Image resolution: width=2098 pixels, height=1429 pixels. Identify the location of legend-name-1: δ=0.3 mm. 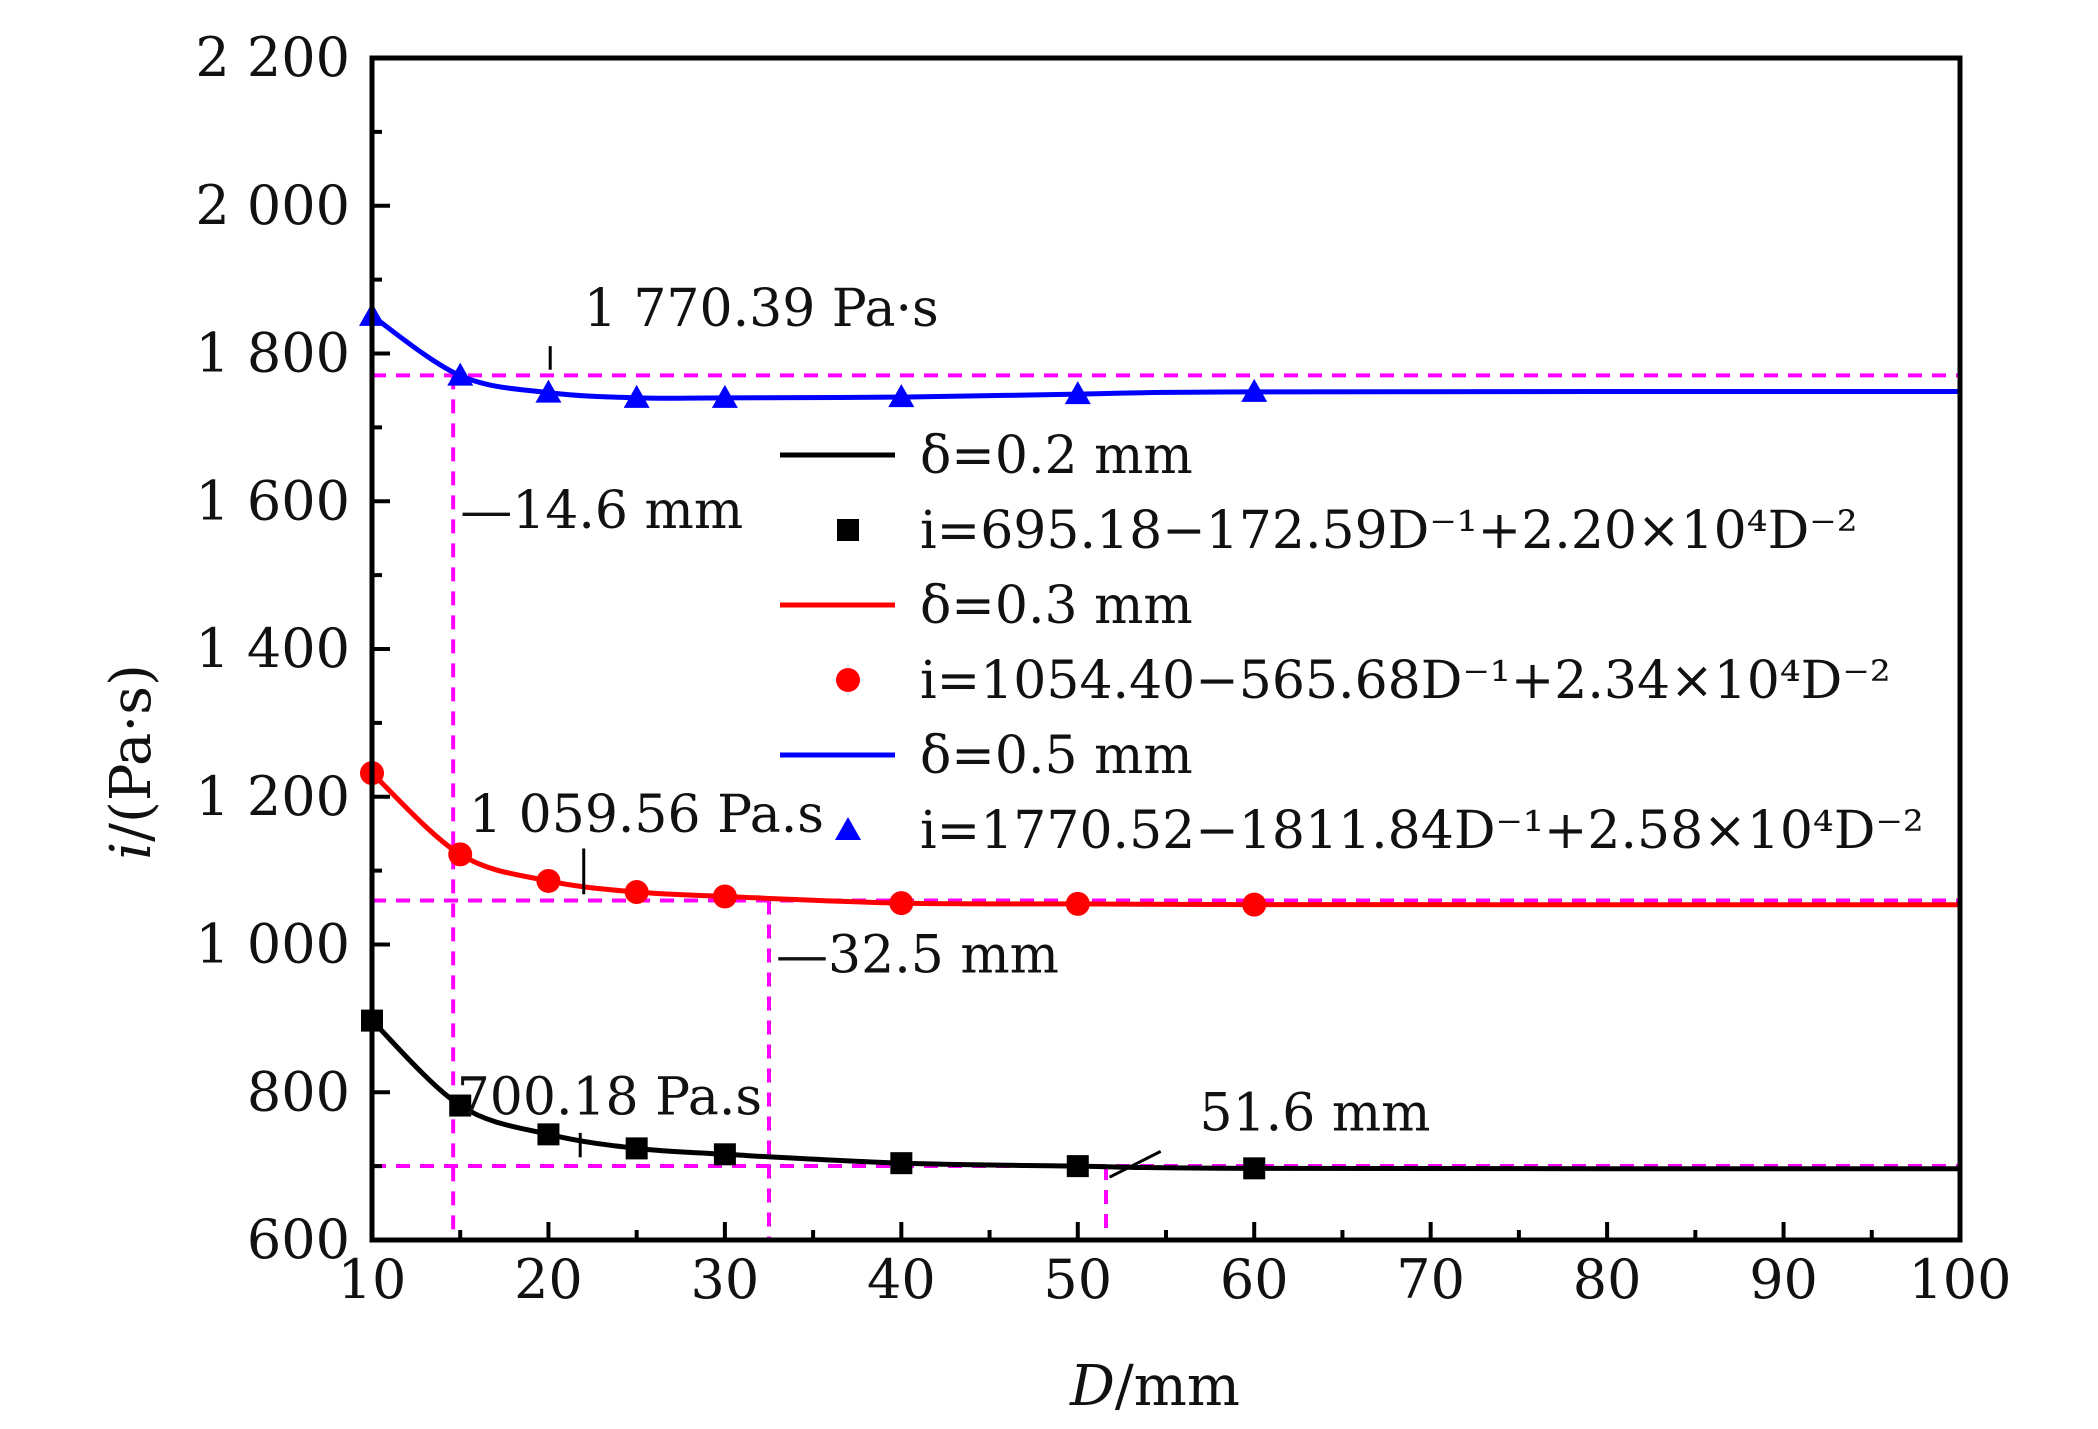
(1056, 606).